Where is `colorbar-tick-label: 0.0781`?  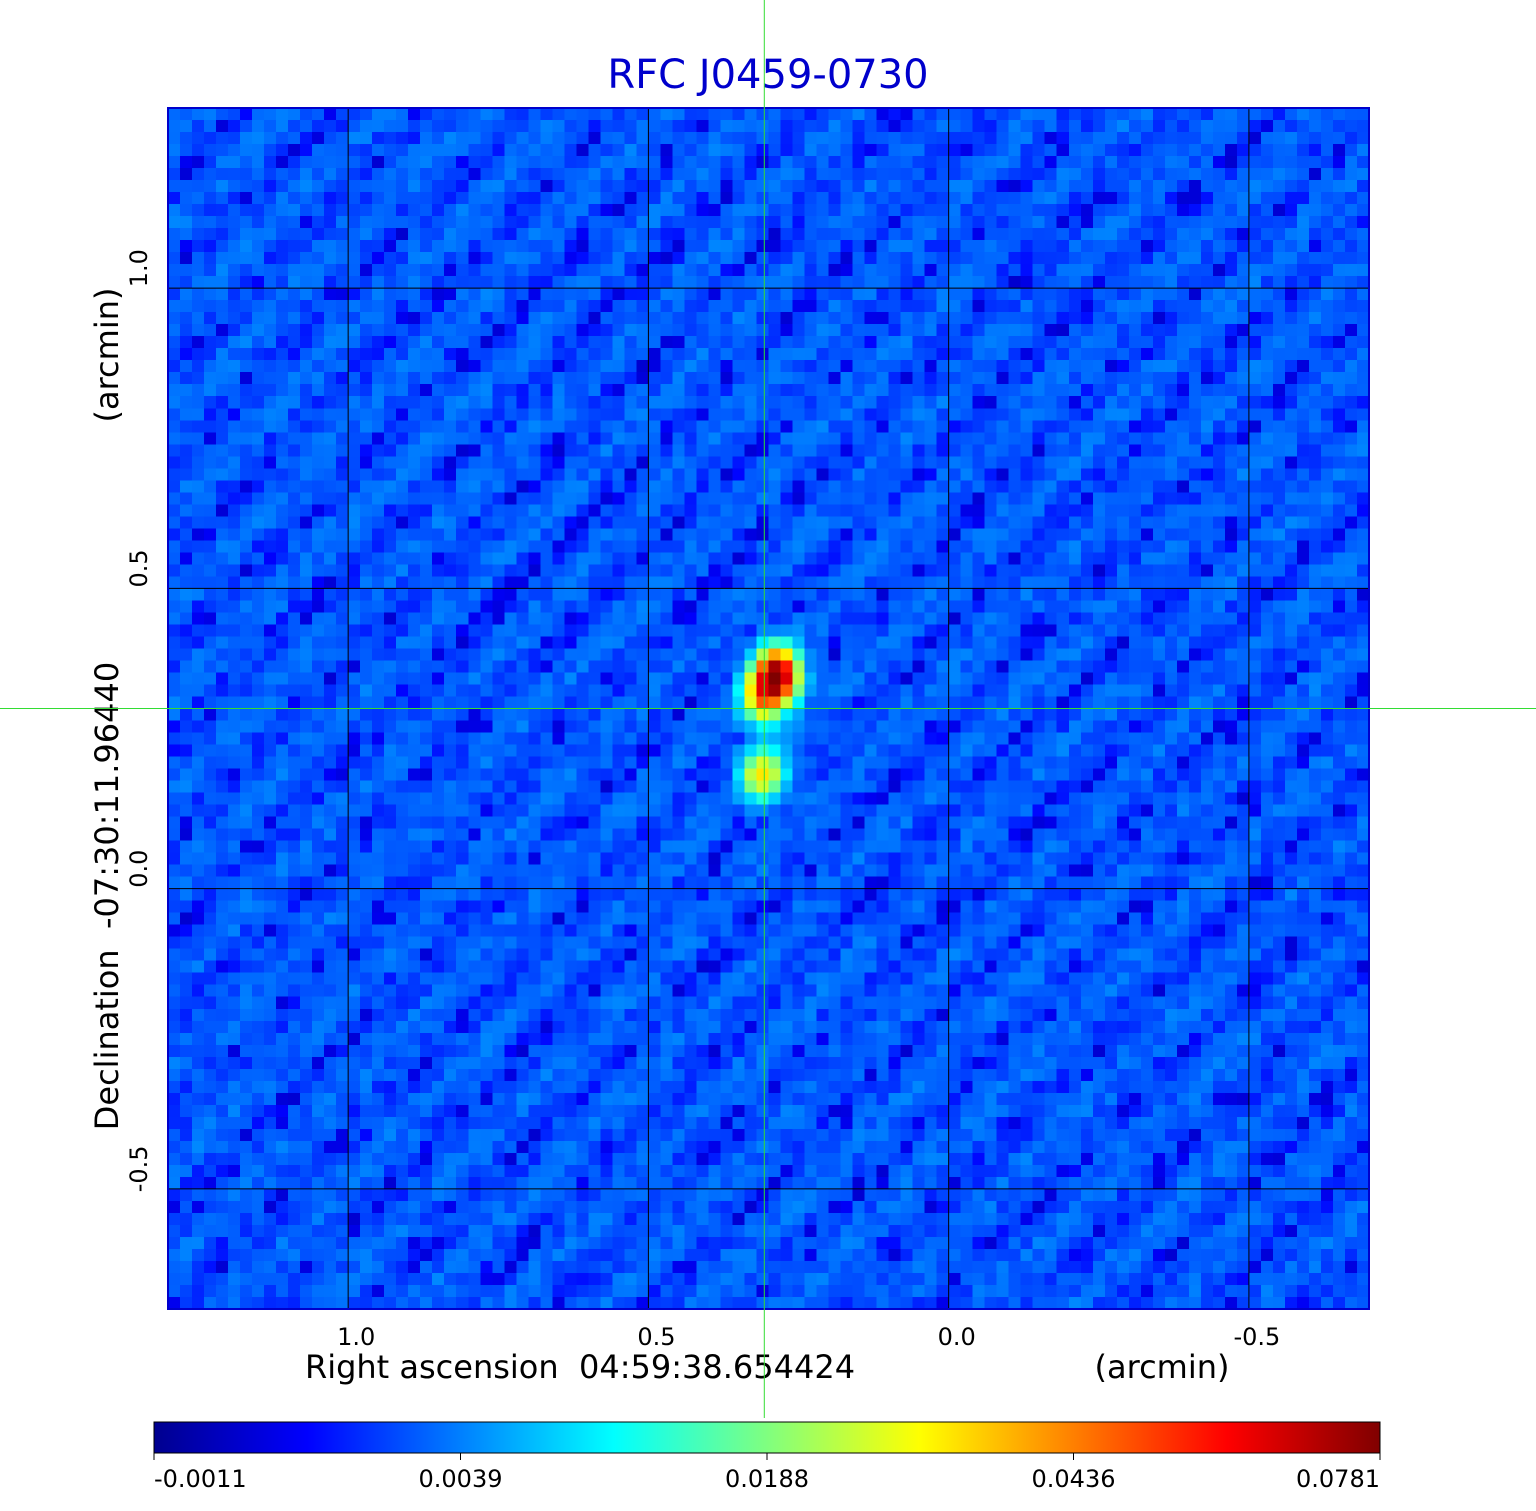 colorbar-tick-label: 0.0781 is located at coordinates (1338, 1479).